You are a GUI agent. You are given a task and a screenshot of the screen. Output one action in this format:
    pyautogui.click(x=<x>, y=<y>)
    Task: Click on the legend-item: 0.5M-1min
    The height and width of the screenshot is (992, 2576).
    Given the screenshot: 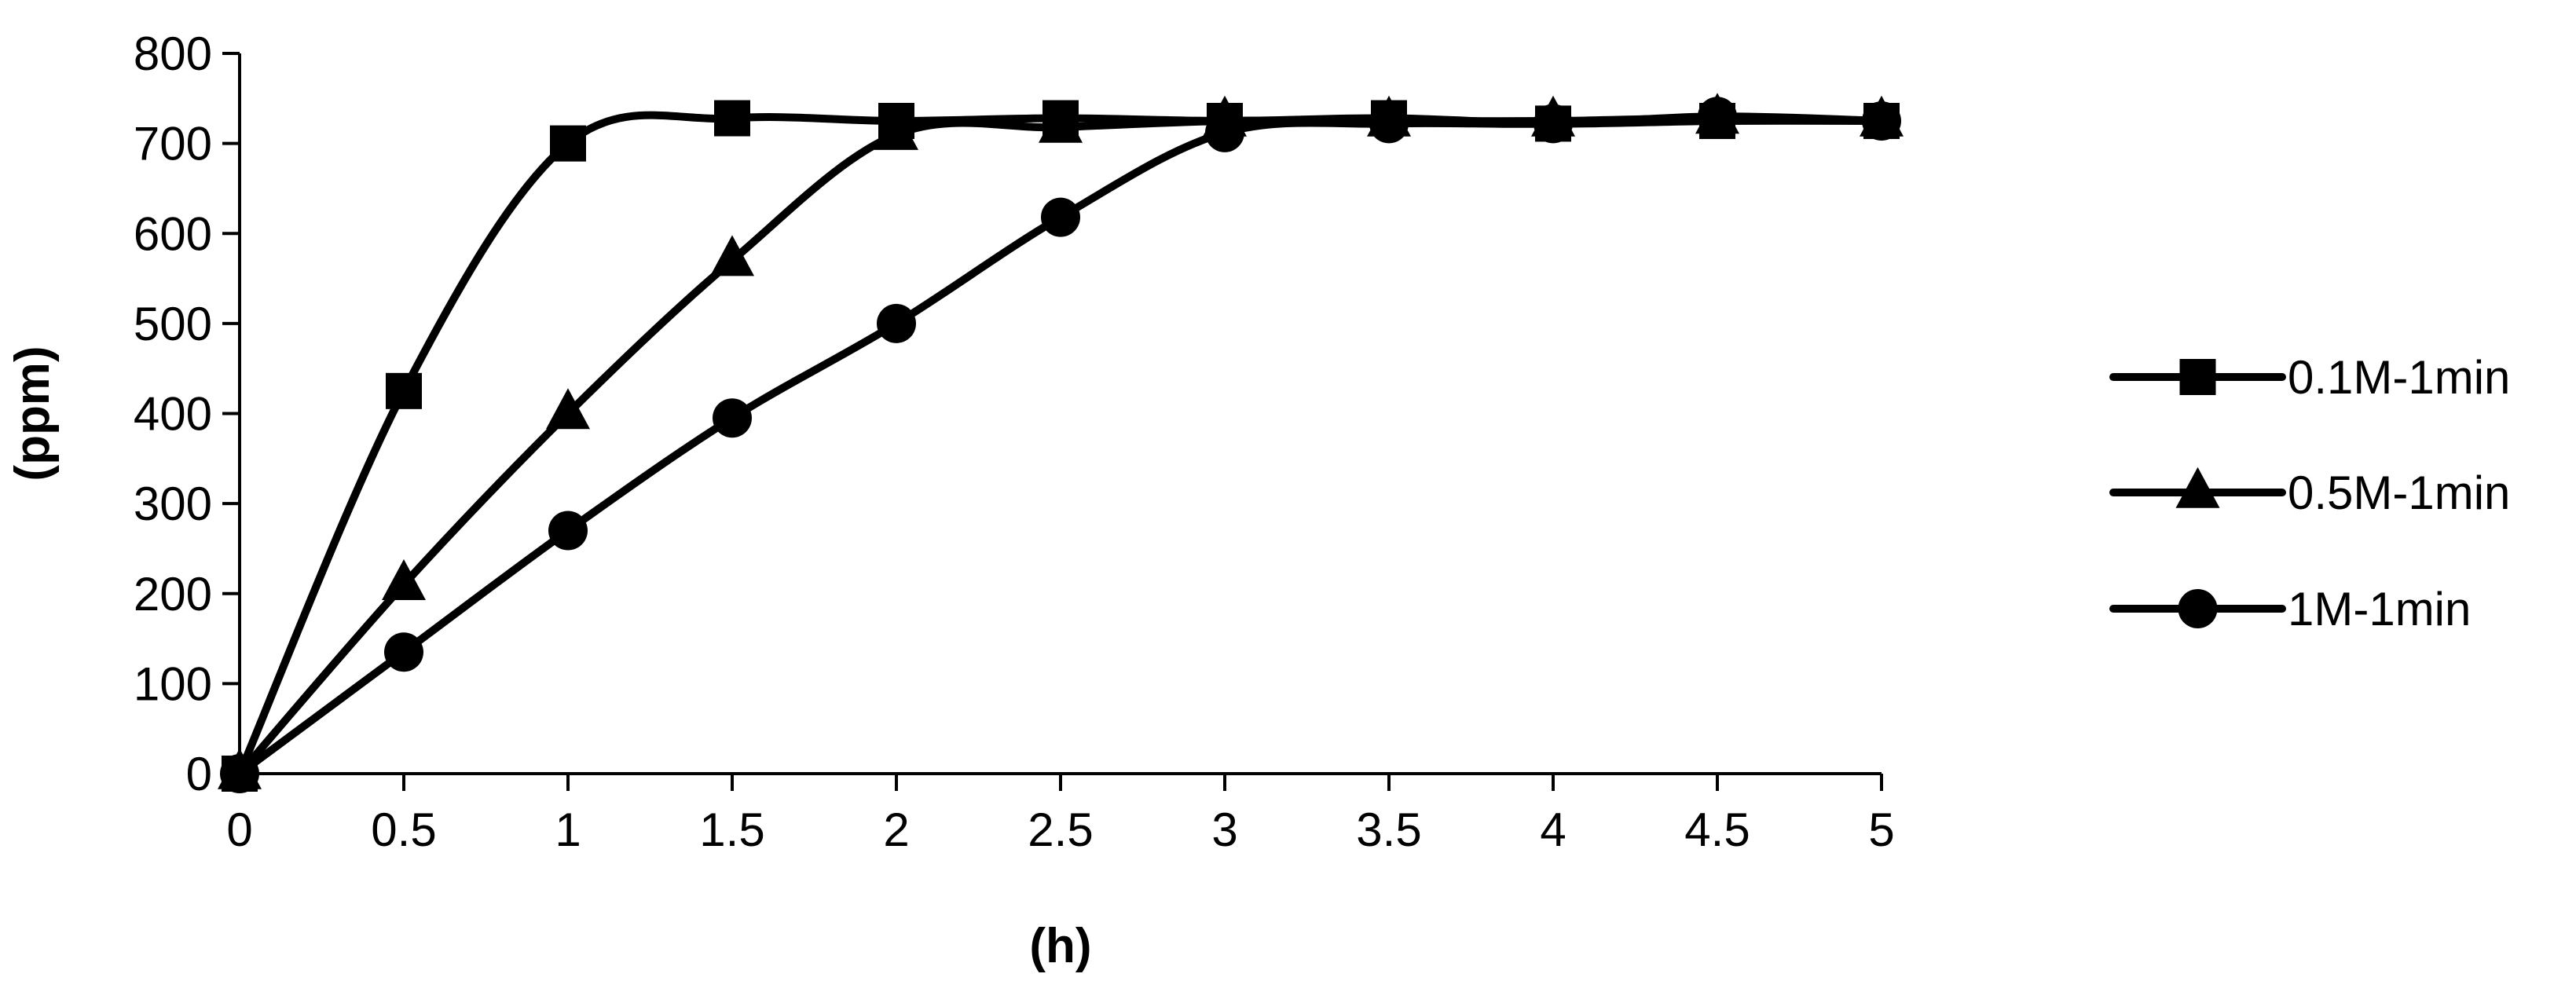 What is the action you would take?
    pyautogui.click(x=2309, y=493)
    